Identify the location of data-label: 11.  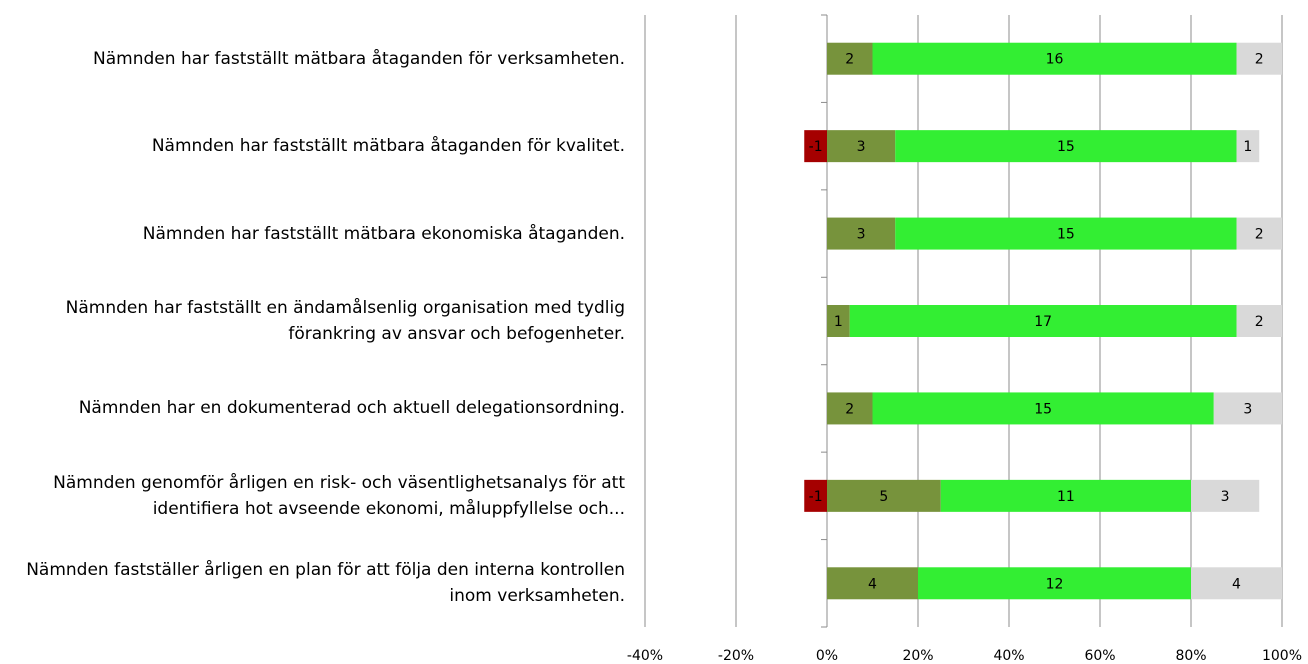
(1066, 497).